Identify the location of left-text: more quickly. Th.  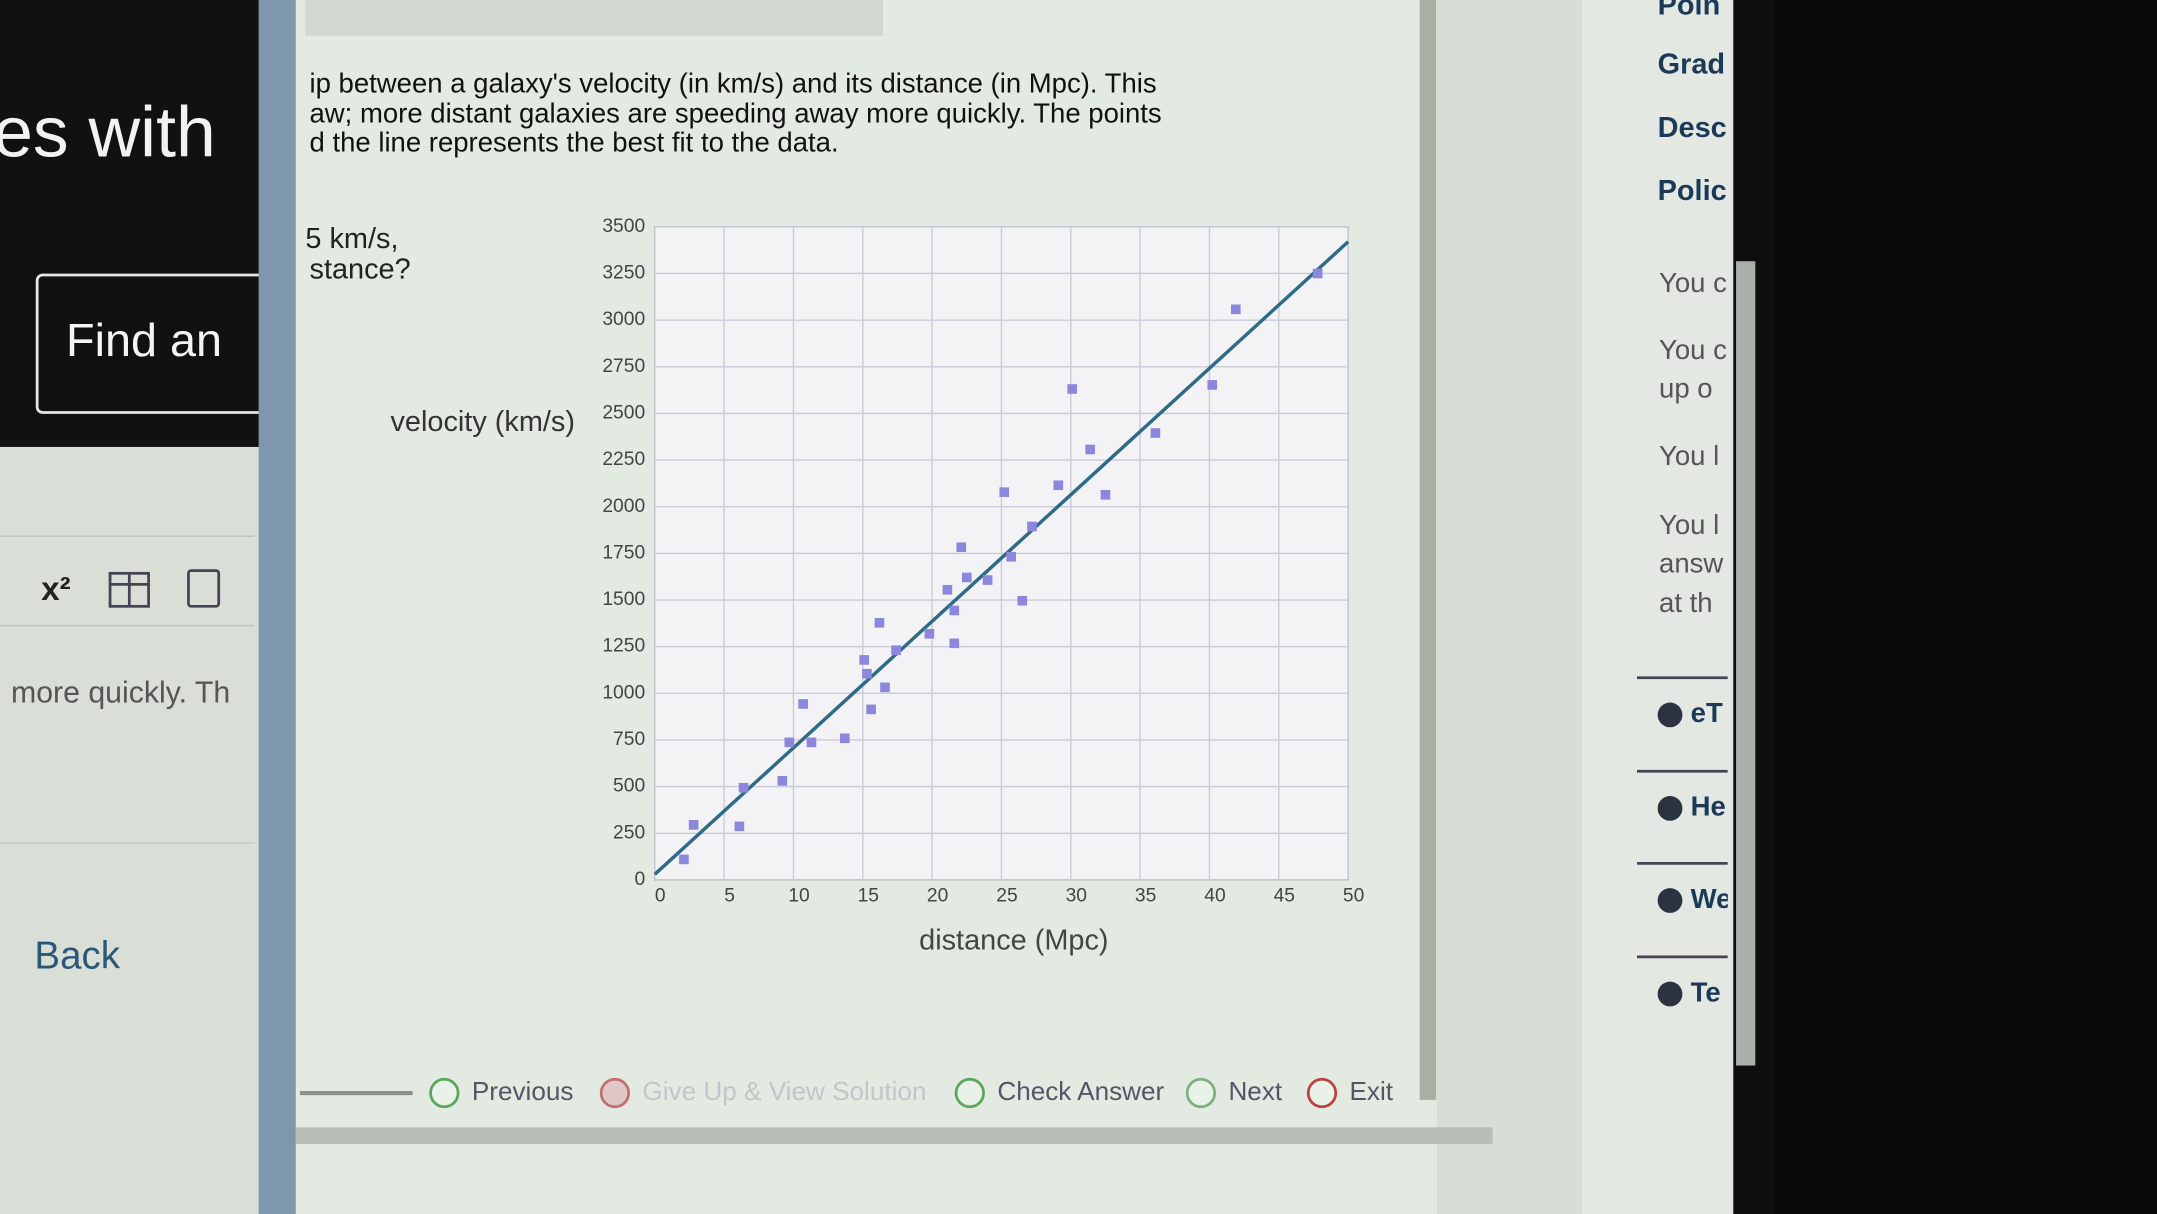
(120, 692).